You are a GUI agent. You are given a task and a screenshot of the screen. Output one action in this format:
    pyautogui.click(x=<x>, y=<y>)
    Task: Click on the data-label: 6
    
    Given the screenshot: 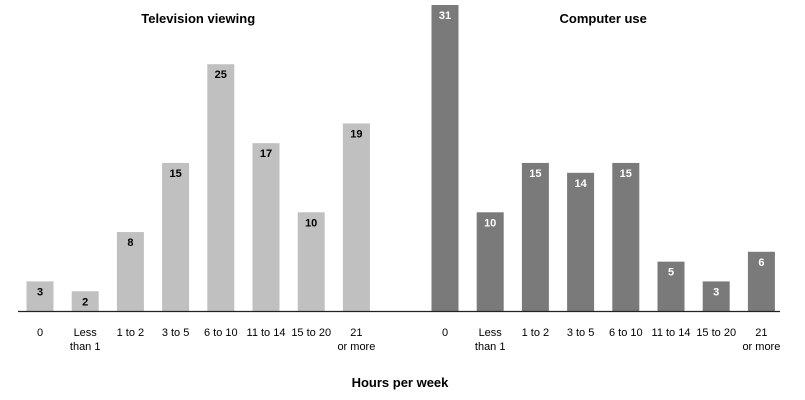 What is the action you would take?
    pyautogui.click(x=761, y=263)
    